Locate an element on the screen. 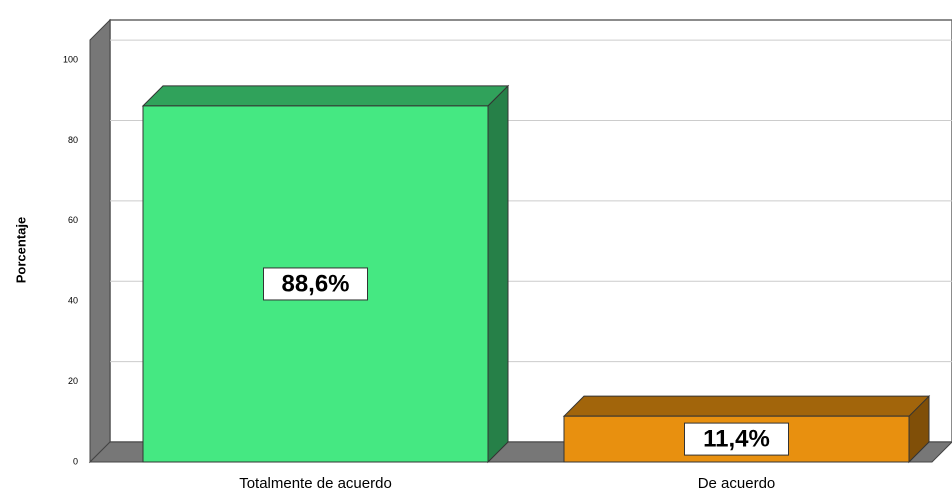  y-tick-label: 0 is located at coordinates (75, 461).